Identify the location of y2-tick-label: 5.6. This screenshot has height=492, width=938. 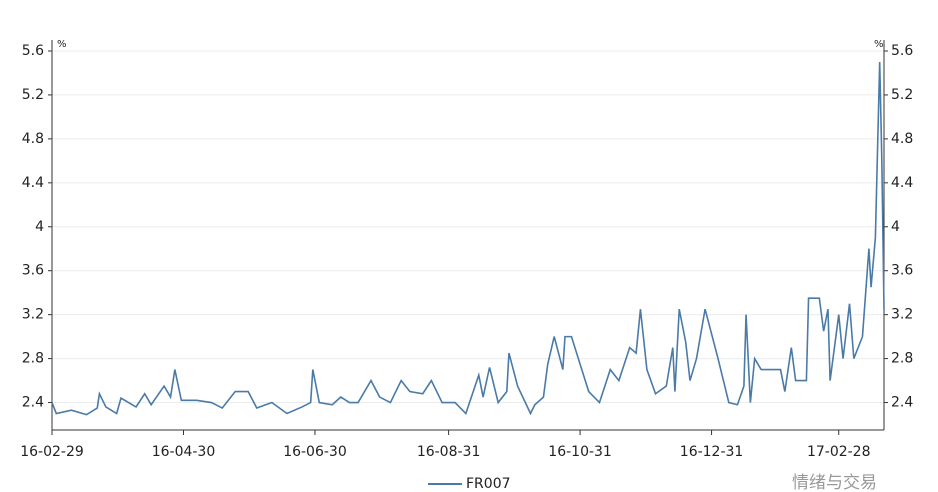
(902, 51).